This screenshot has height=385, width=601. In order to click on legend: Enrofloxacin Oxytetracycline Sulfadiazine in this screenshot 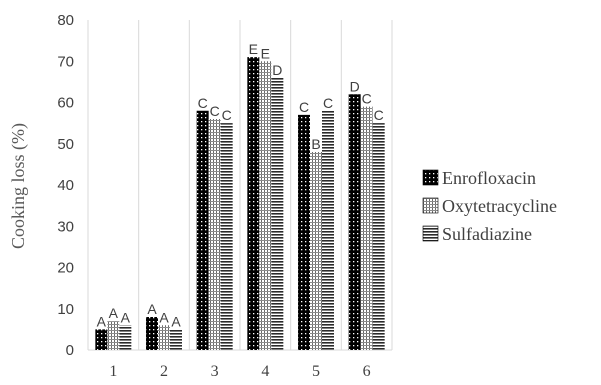, I will do `click(489, 206)`.